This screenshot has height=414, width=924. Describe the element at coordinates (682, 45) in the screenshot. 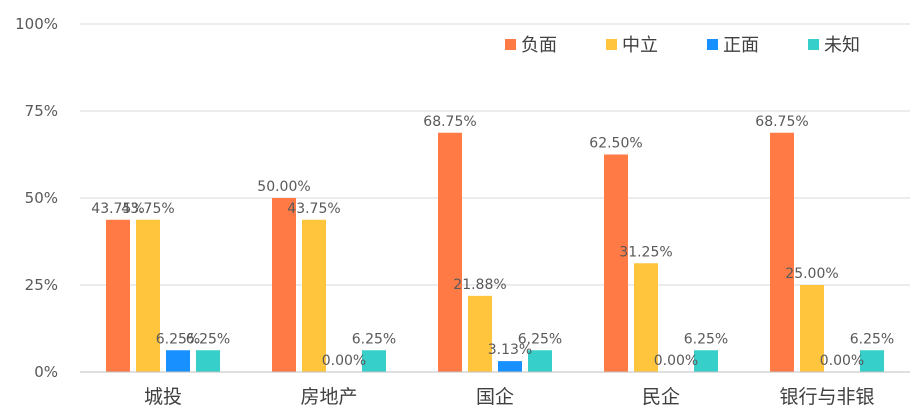

I see `legend: 负面 中立 正面 未知` at that location.